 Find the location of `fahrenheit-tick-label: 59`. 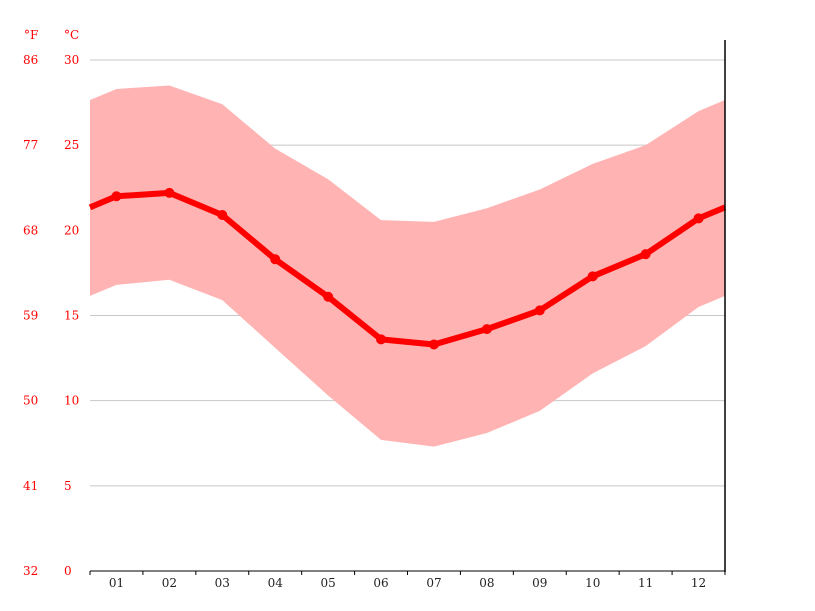

fahrenheit-tick-label: 59 is located at coordinates (30, 316).